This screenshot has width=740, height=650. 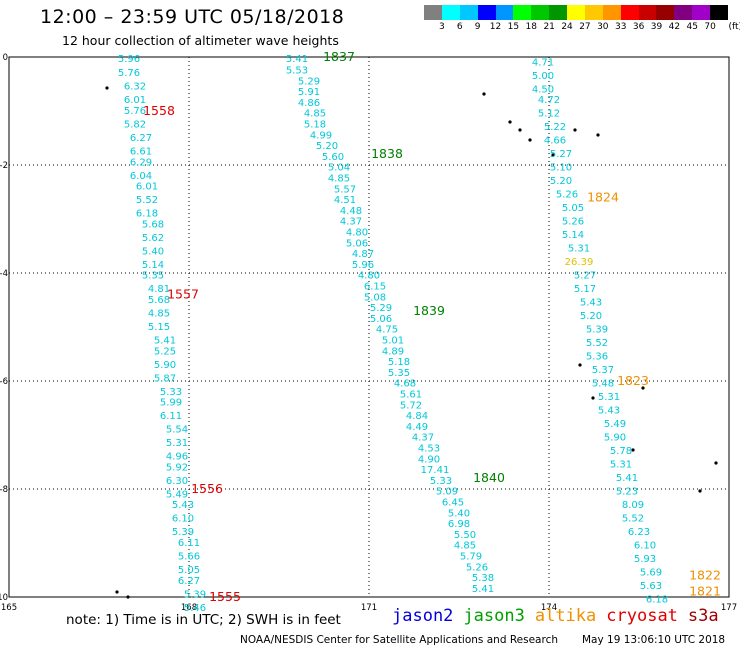 What do you see at coordinates (189, 557) in the screenshot?
I see `swh-value-label: 5.66` at bounding box center [189, 557].